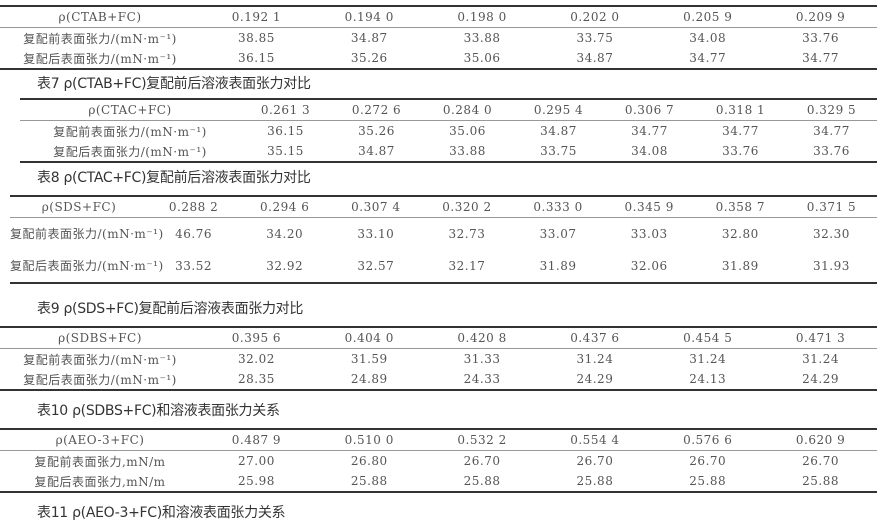 Image resolution: width=877 pixels, height=528 pixels. Describe the element at coordinates (649, 233) in the screenshot. I see `cell: 33.03` at that location.